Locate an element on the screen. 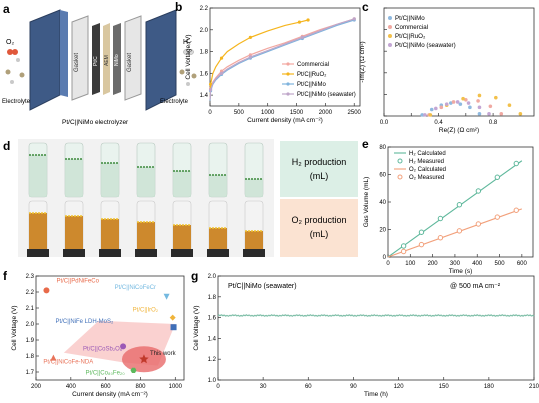 This screenshot has width=539, height=403. x-tick-label: 150 is located at coordinates (444, 387).